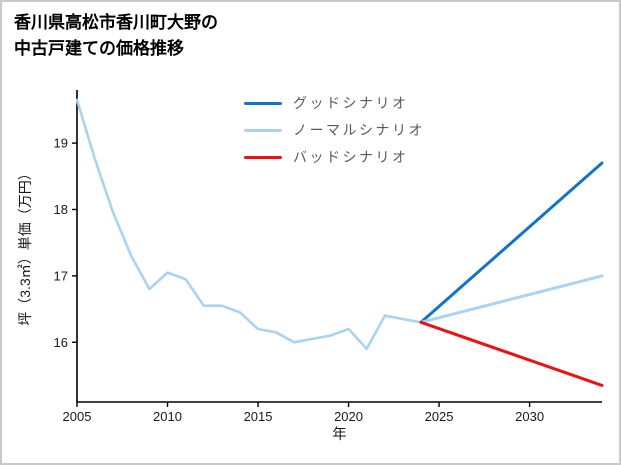 The image size is (621, 465). I want to click on x-tick-label: 2010, so click(167, 416).